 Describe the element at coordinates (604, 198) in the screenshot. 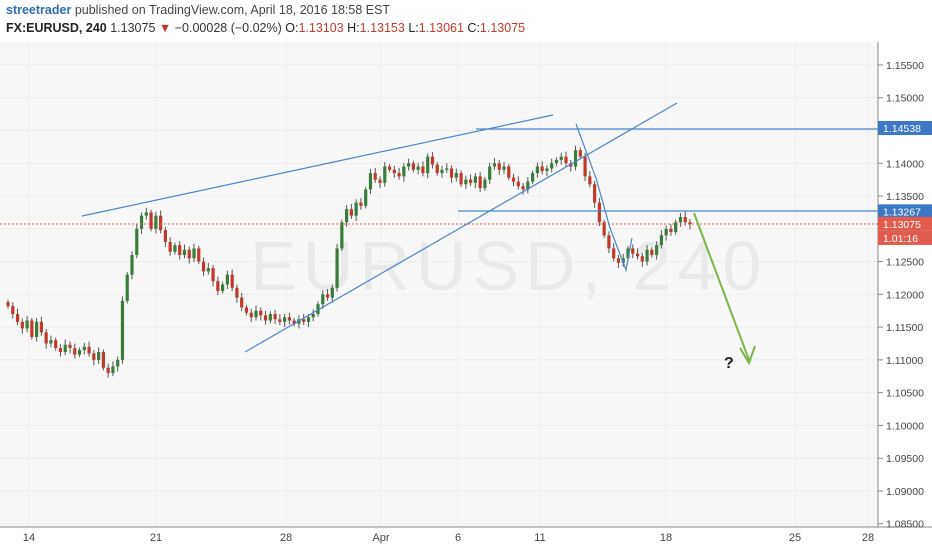

I see `pattern-polyline` at that location.